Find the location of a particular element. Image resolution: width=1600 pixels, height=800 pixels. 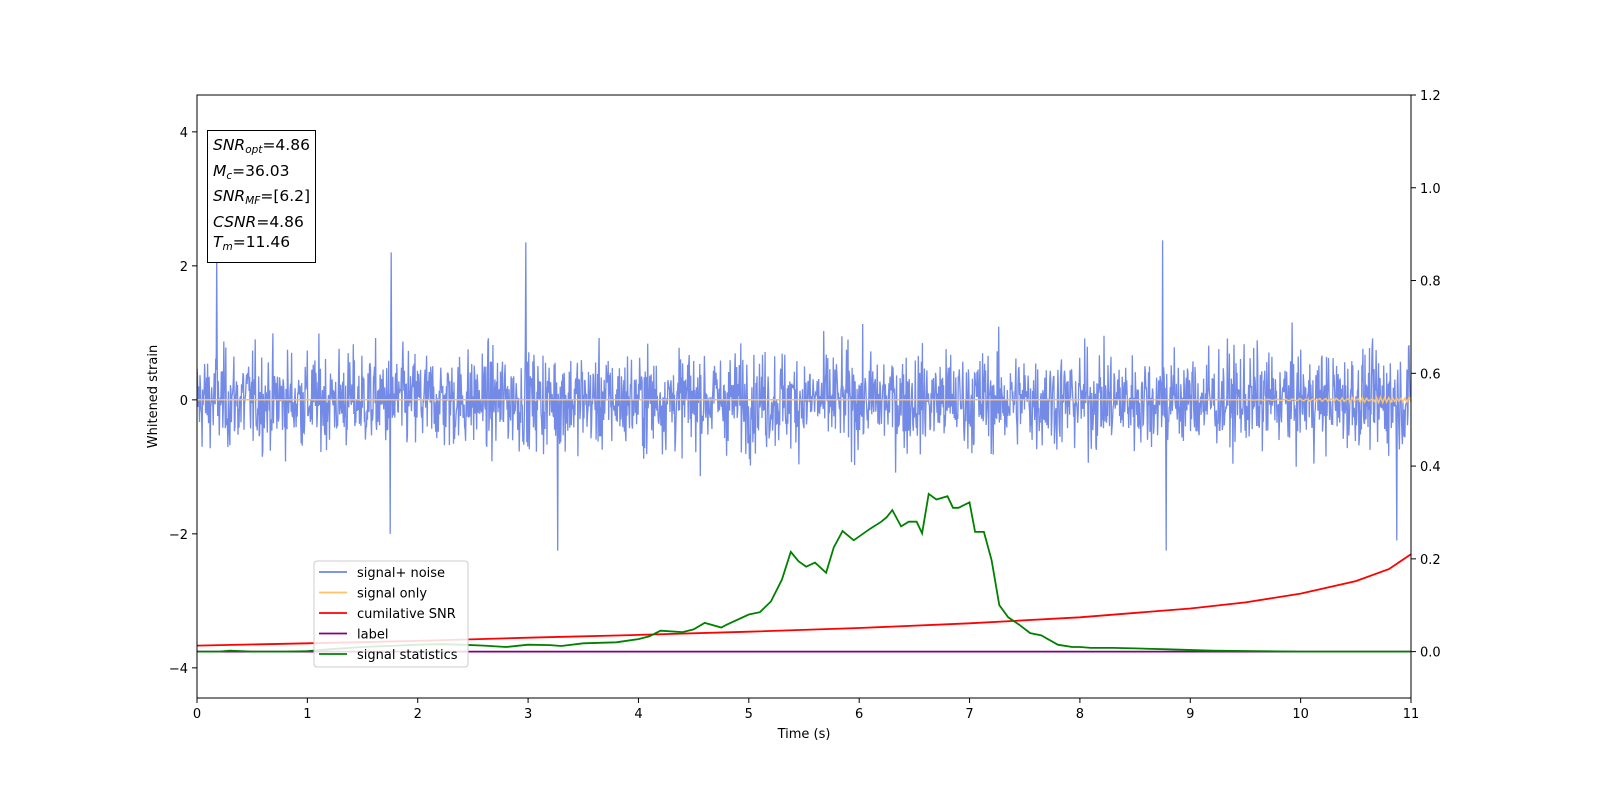

legend-entry-signal-noise-label: signal+ noise is located at coordinates (401, 573).